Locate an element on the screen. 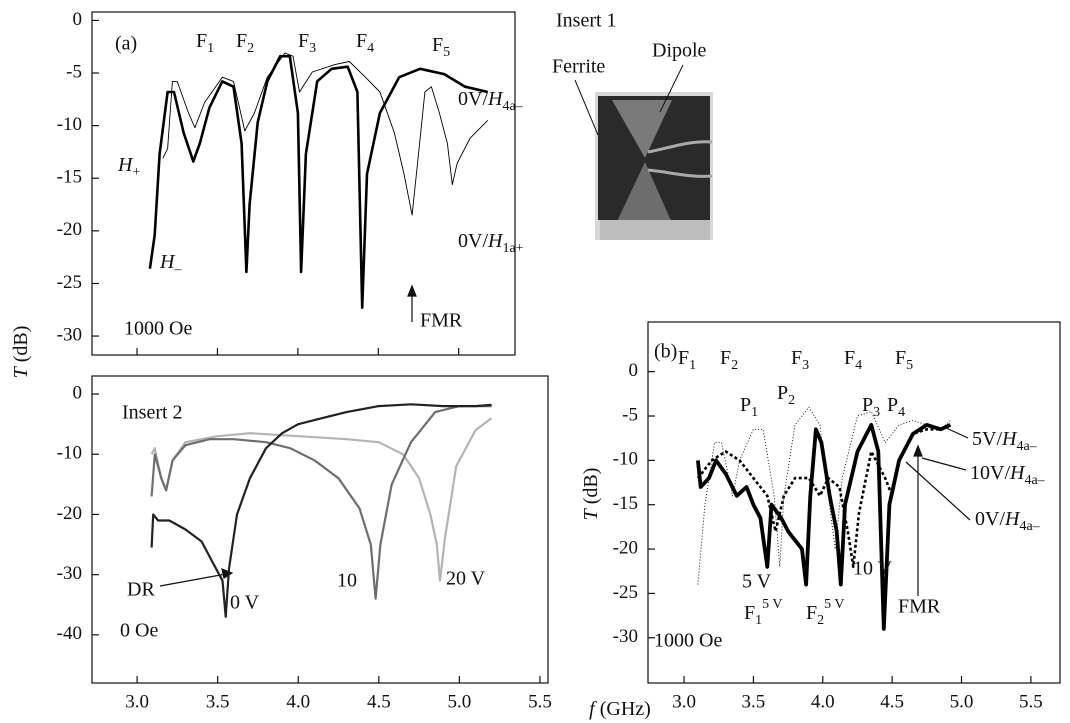 Image resolution: width=1070 pixels, height=723 pixels. annotation-part: – is located at coordinates (177, 269).